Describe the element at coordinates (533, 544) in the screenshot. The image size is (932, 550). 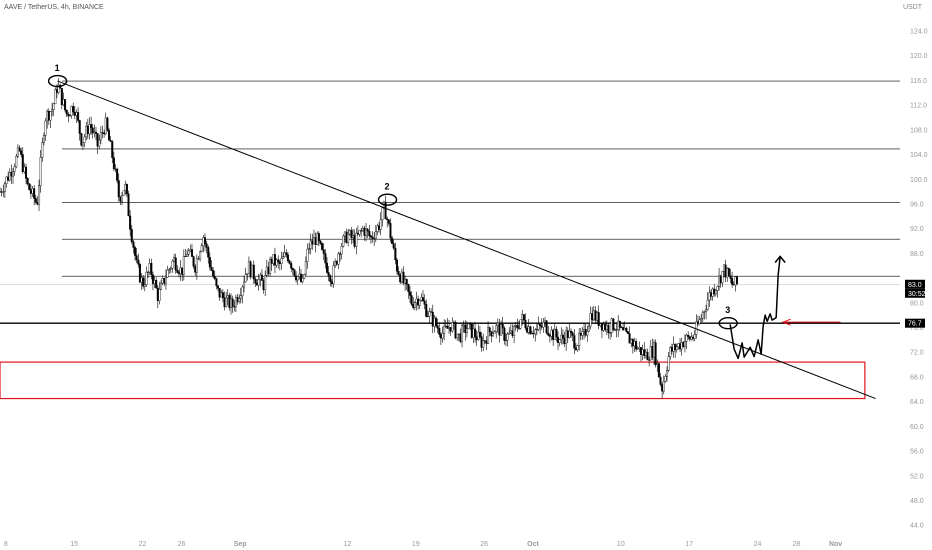
I see `x-tick-label: Oct` at that location.